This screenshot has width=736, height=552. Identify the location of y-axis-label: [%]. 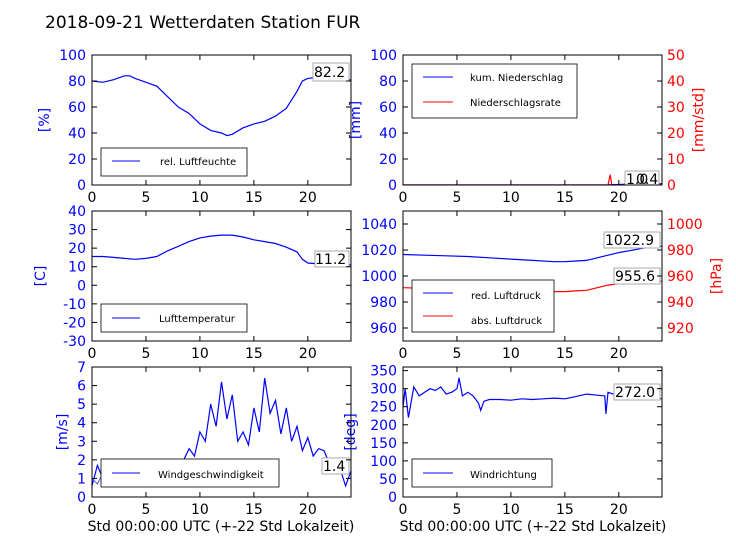
(45, 120).